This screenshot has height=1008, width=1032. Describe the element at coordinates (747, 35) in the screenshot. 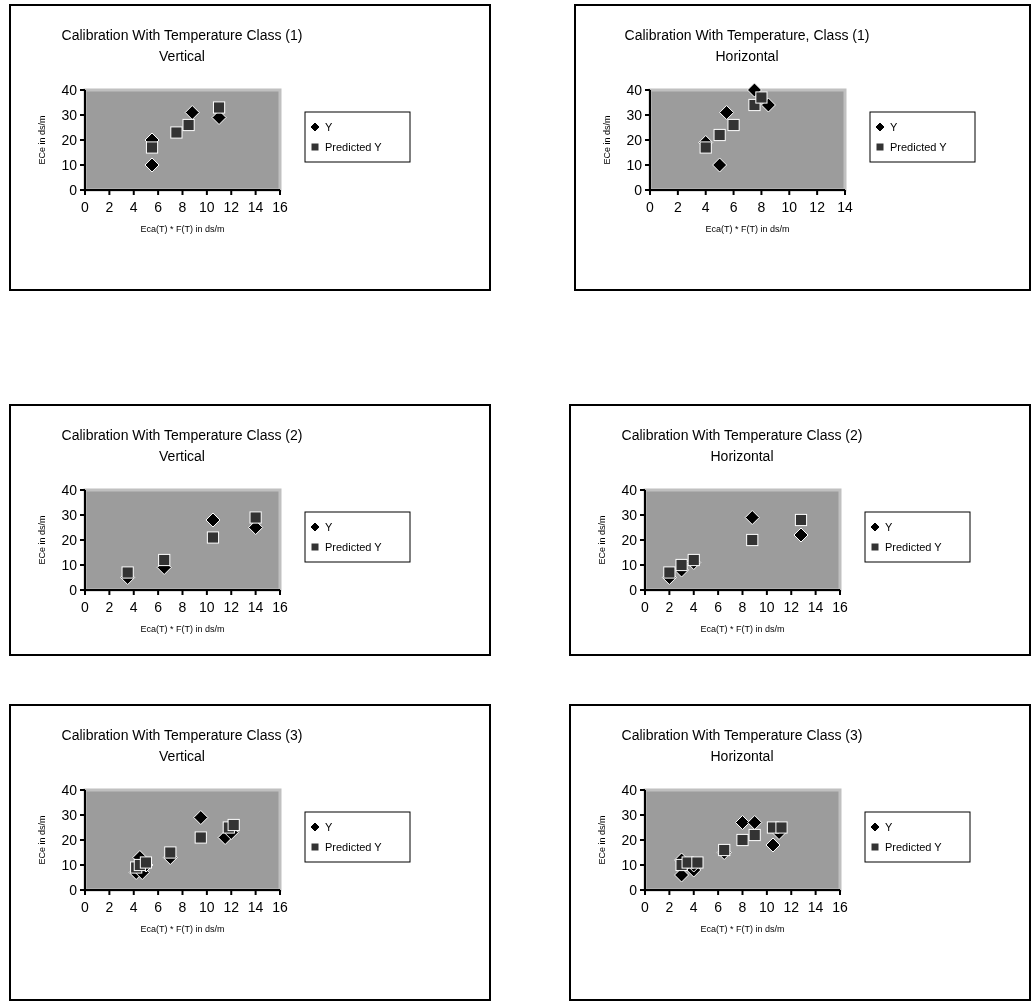

I see `chart-title: Calibration With Temperature, Class (1)` at that location.